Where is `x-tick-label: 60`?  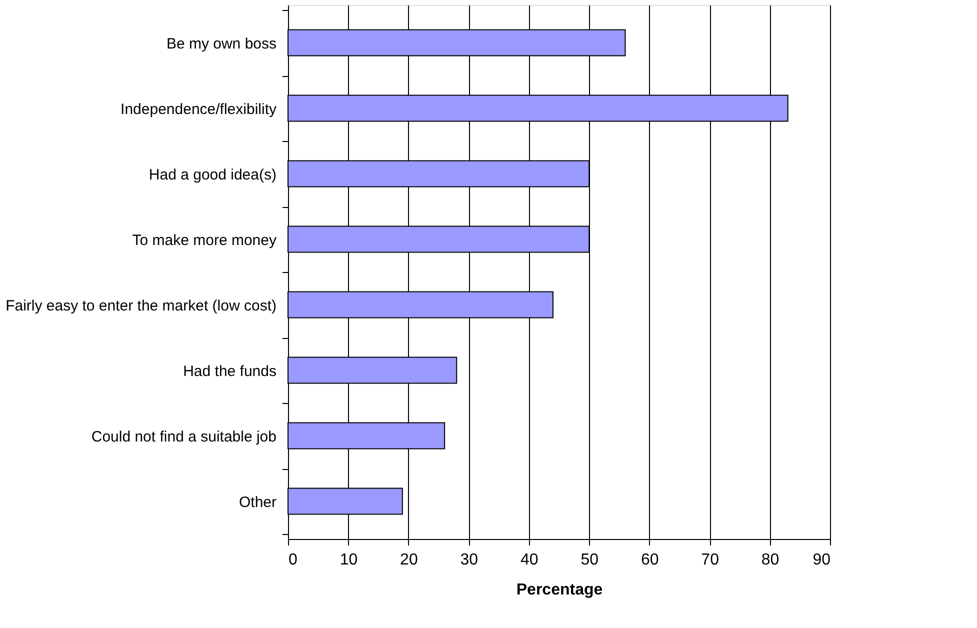
x-tick-label: 60 is located at coordinates (649, 560).